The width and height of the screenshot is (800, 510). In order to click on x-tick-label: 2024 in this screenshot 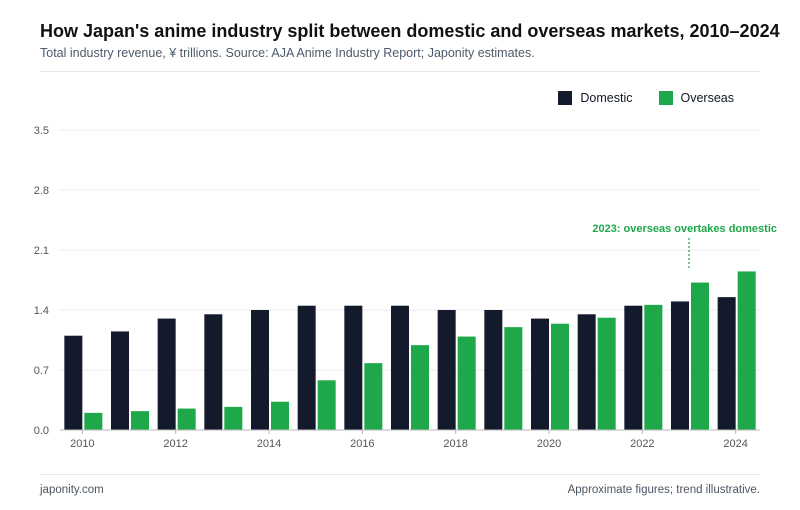, I will do `click(735, 444)`.